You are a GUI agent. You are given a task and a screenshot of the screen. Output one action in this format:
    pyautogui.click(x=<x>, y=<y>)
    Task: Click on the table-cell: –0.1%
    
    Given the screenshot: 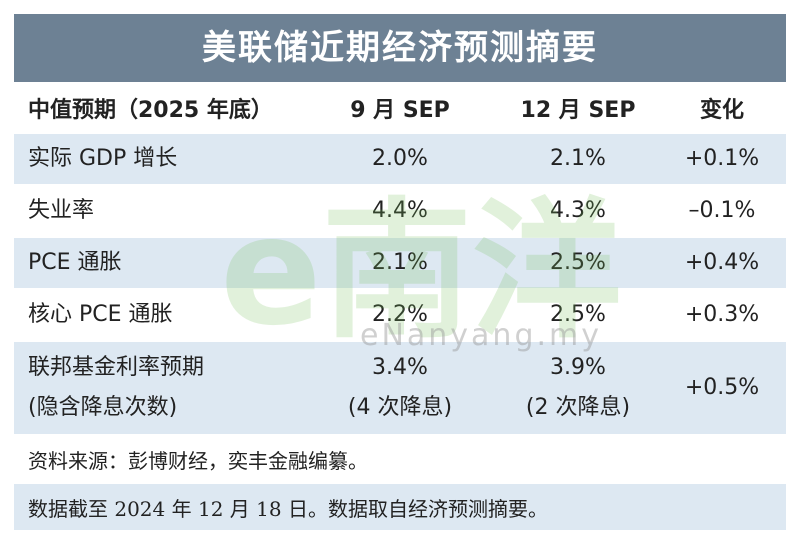 What is the action you would take?
    pyautogui.click(x=722, y=211)
    